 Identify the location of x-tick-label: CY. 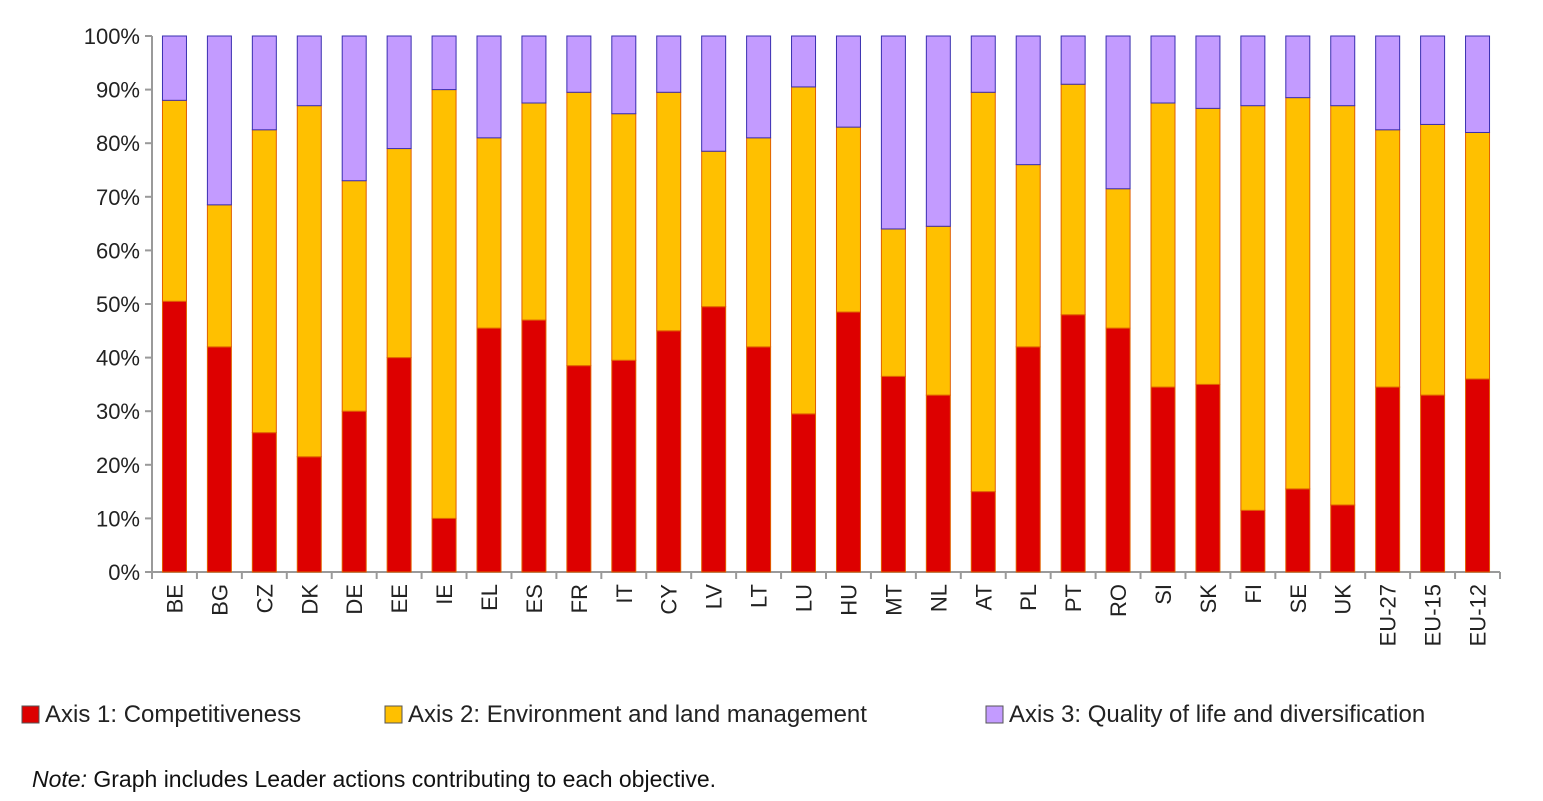
(669, 599).